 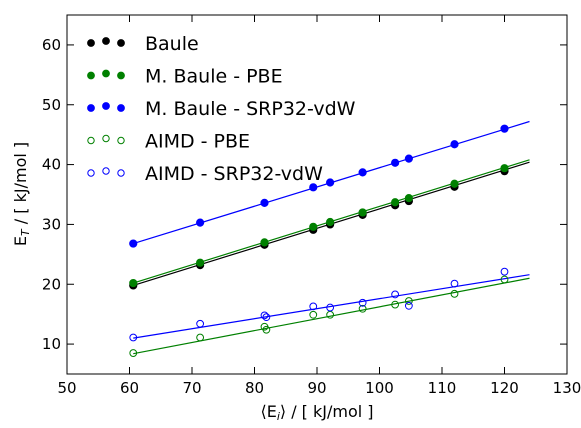 What do you see at coordinates (191, 388) in the screenshot?
I see `x-tick-label: 70` at bounding box center [191, 388].